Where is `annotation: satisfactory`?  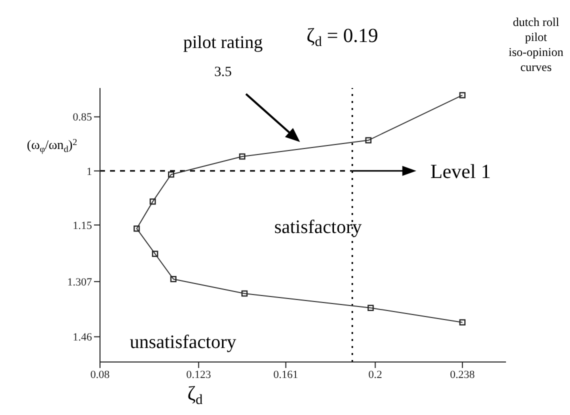 annotation: satisfactory is located at coordinates (318, 227).